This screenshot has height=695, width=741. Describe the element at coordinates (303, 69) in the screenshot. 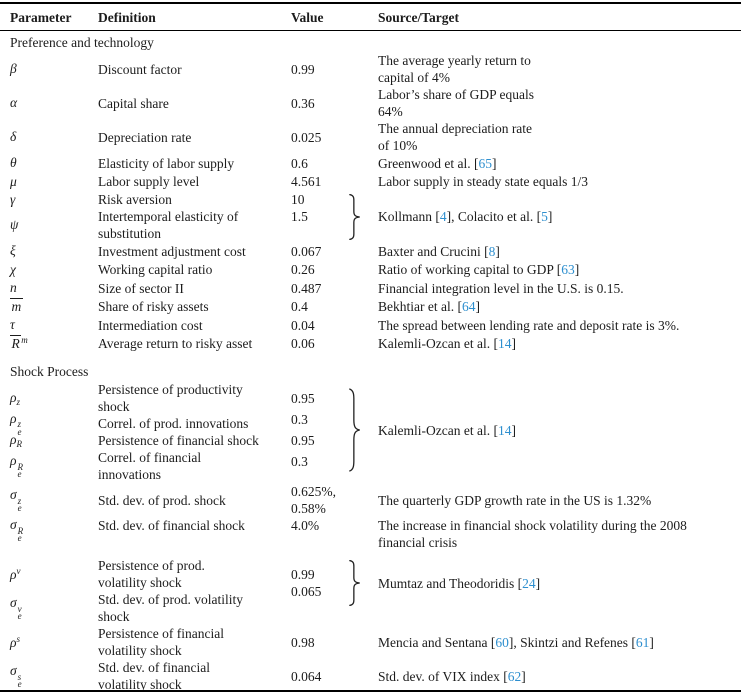

I see `value-text: 0.99` at that location.